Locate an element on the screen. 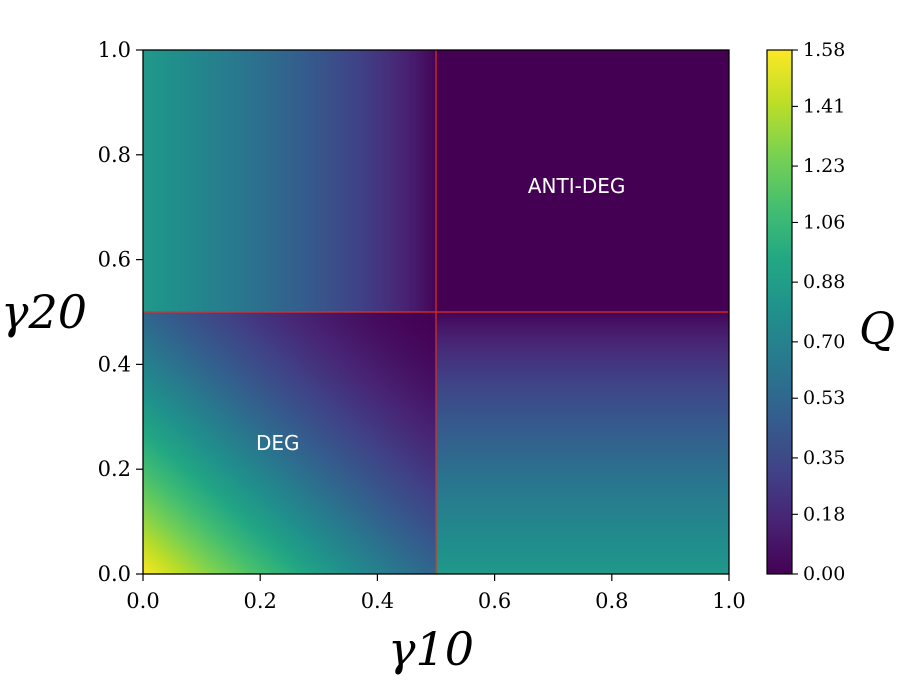 This screenshot has width=913, height=682. x-tick-label: 0.2 is located at coordinates (259, 601).